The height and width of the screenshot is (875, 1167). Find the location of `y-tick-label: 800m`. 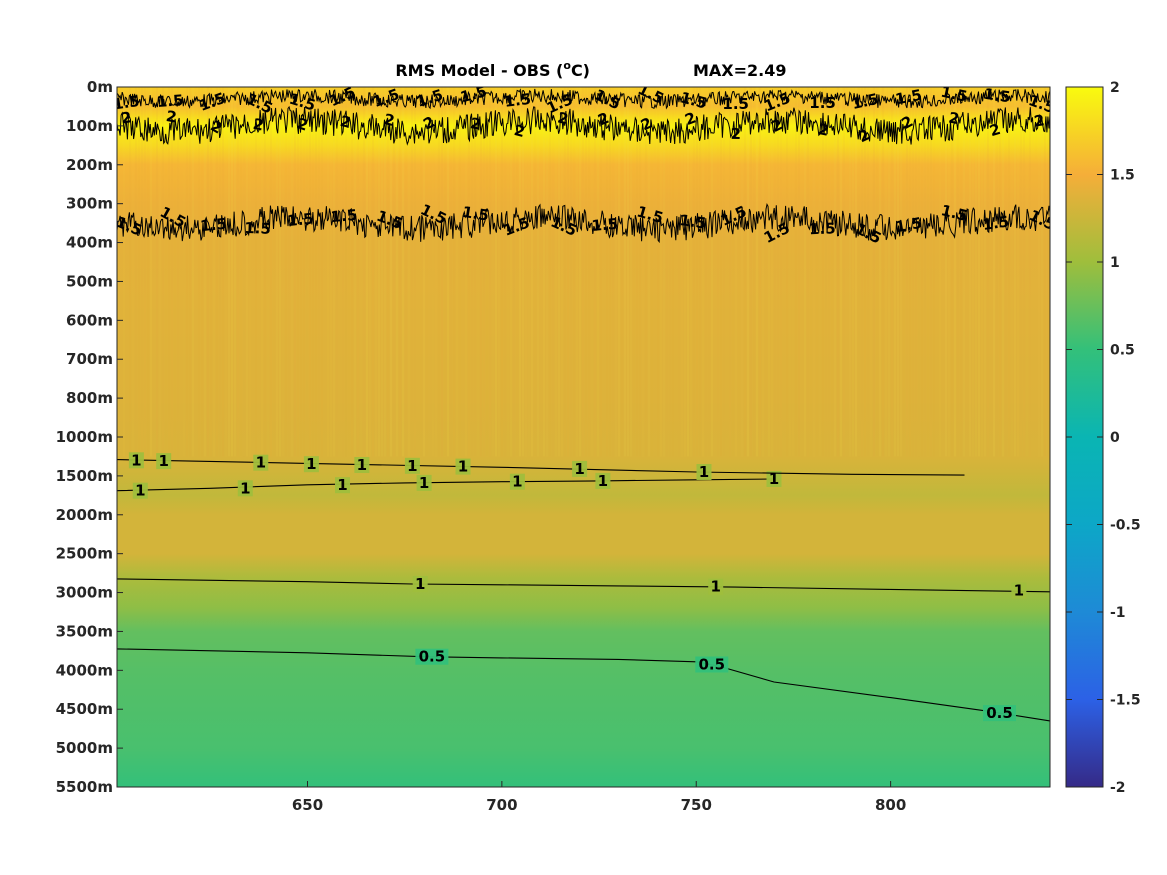

y-tick-label: 800m is located at coordinates (89, 398).